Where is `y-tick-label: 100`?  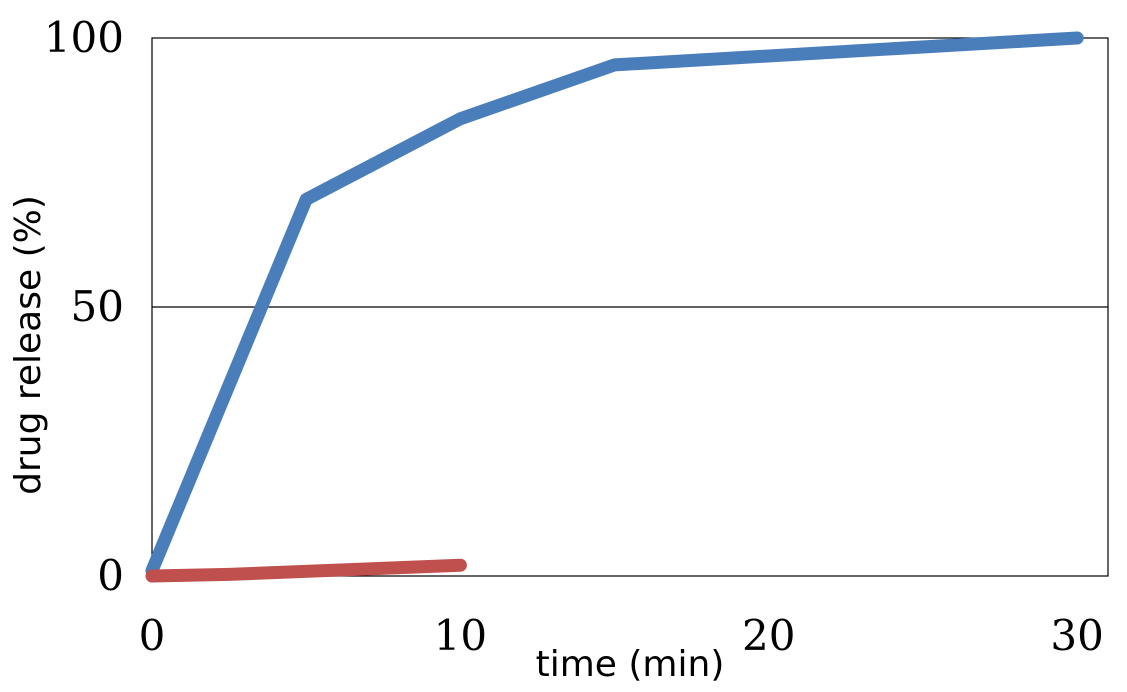 y-tick-label: 100 is located at coordinates (84, 37).